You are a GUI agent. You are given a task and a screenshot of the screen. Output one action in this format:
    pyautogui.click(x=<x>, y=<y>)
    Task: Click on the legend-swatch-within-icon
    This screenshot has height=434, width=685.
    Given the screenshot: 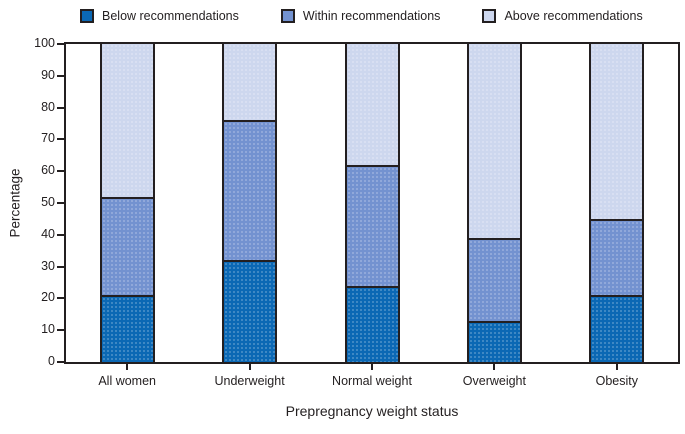 What is the action you would take?
    pyautogui.click(x=287, y=16)
    